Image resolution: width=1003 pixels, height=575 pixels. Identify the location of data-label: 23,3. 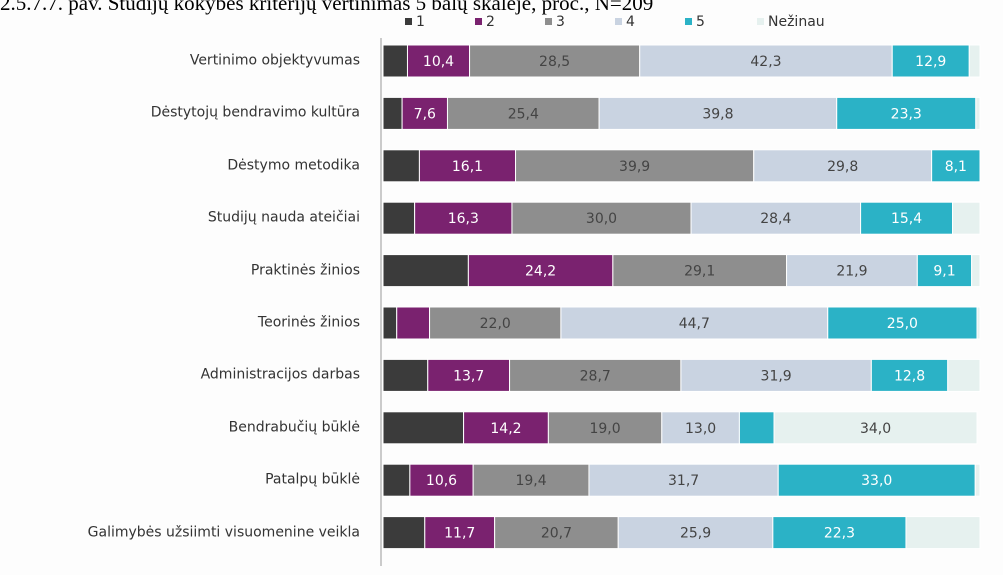
(906, 114).